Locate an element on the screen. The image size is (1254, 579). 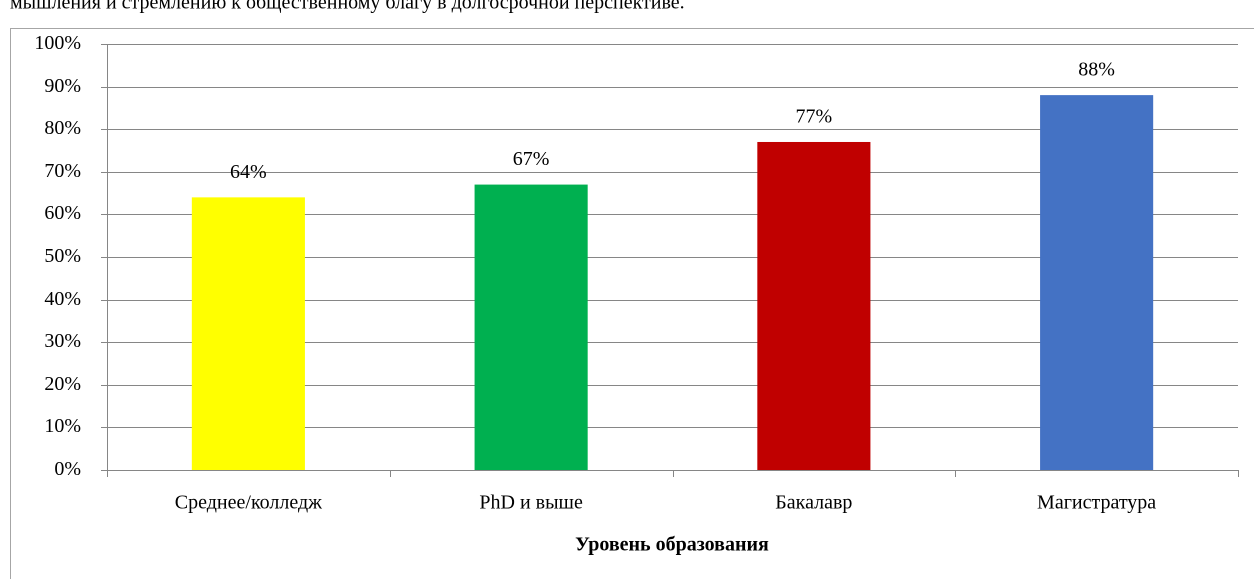
x-tick-label: Магистратура is located at coordinates (1096, 503).